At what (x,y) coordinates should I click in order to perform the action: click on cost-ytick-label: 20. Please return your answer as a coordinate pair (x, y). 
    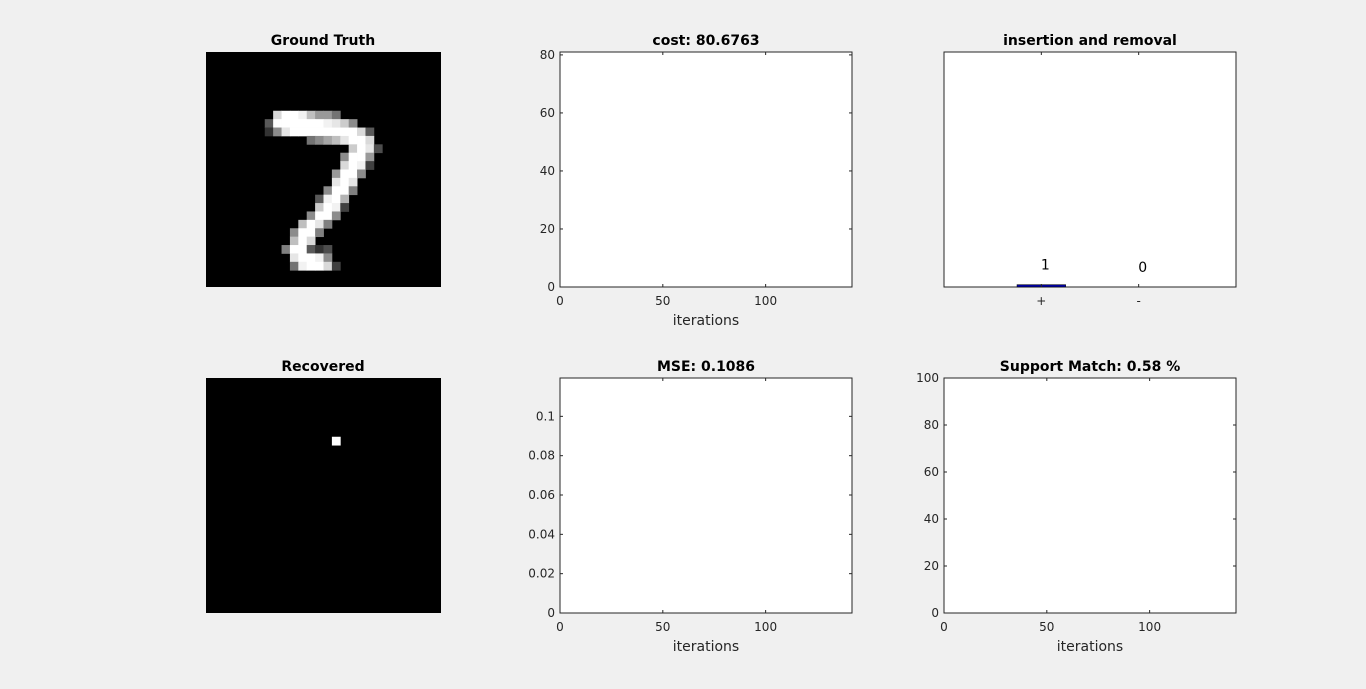
    Looking at the image, I should click on (547, 229).